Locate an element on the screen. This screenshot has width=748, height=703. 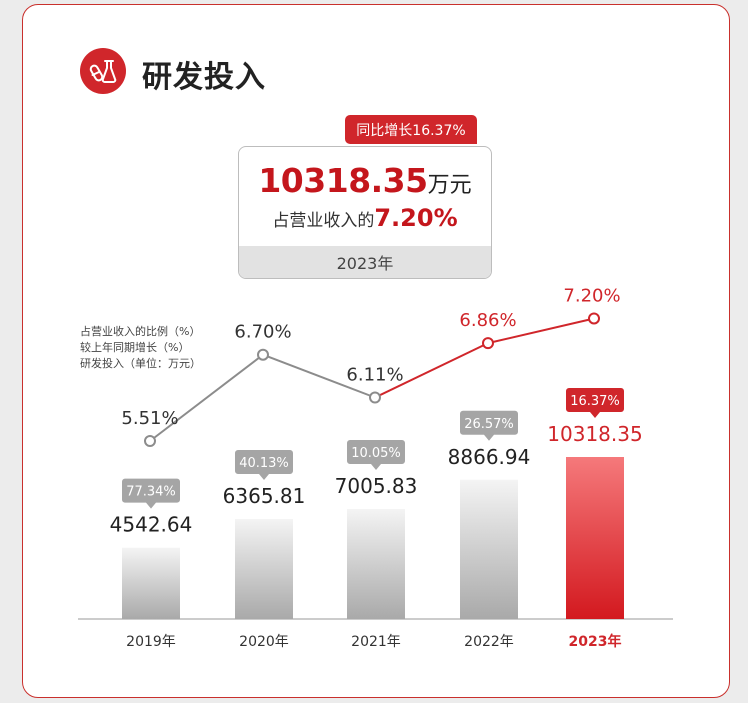
bar-2022年 is located at coordinates (489, 549).